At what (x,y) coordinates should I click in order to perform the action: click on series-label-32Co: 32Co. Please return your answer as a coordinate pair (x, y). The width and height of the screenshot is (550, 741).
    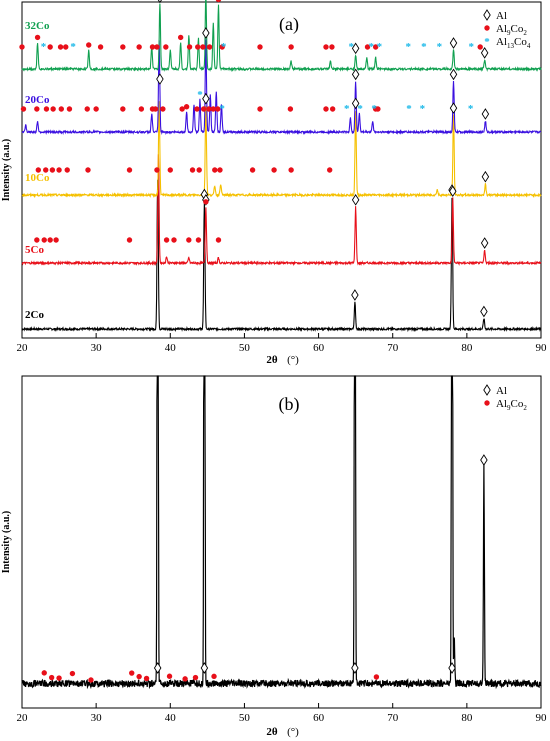
    Looking at the image, I should click on (37, 26).